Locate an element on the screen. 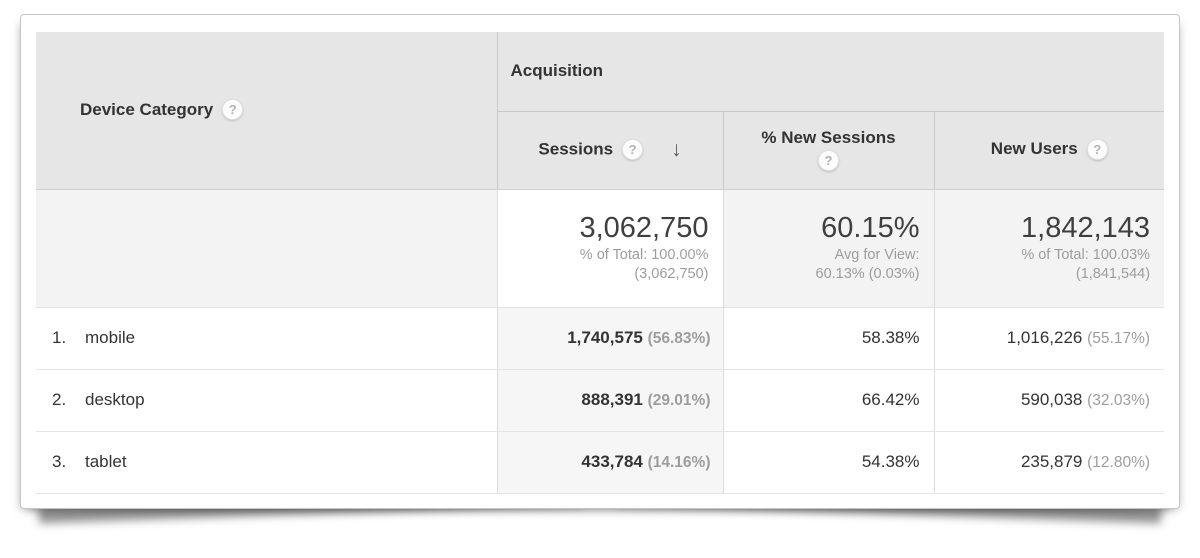 The width and height of the screenshot is (1200, 558). sessions-cell: 433,784 (14.16%) is located at coordinates (610, 462).